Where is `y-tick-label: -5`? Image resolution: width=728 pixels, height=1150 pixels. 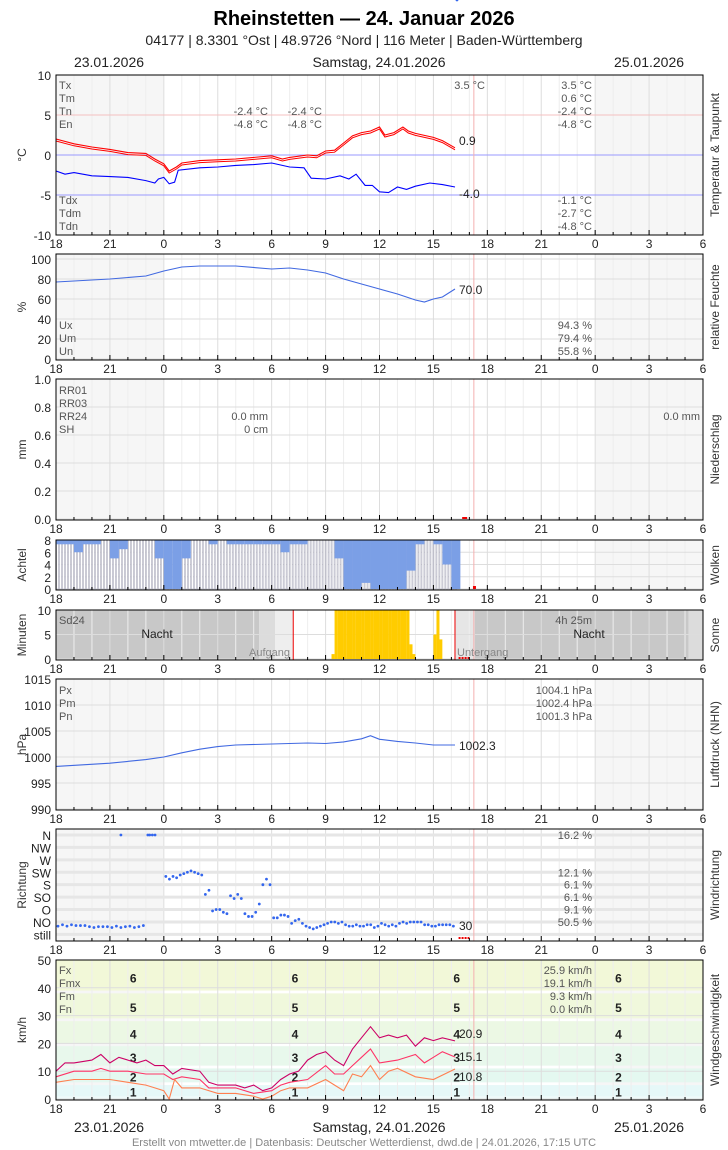
y-tick-label: -5 is located at coordinates (45, 196).